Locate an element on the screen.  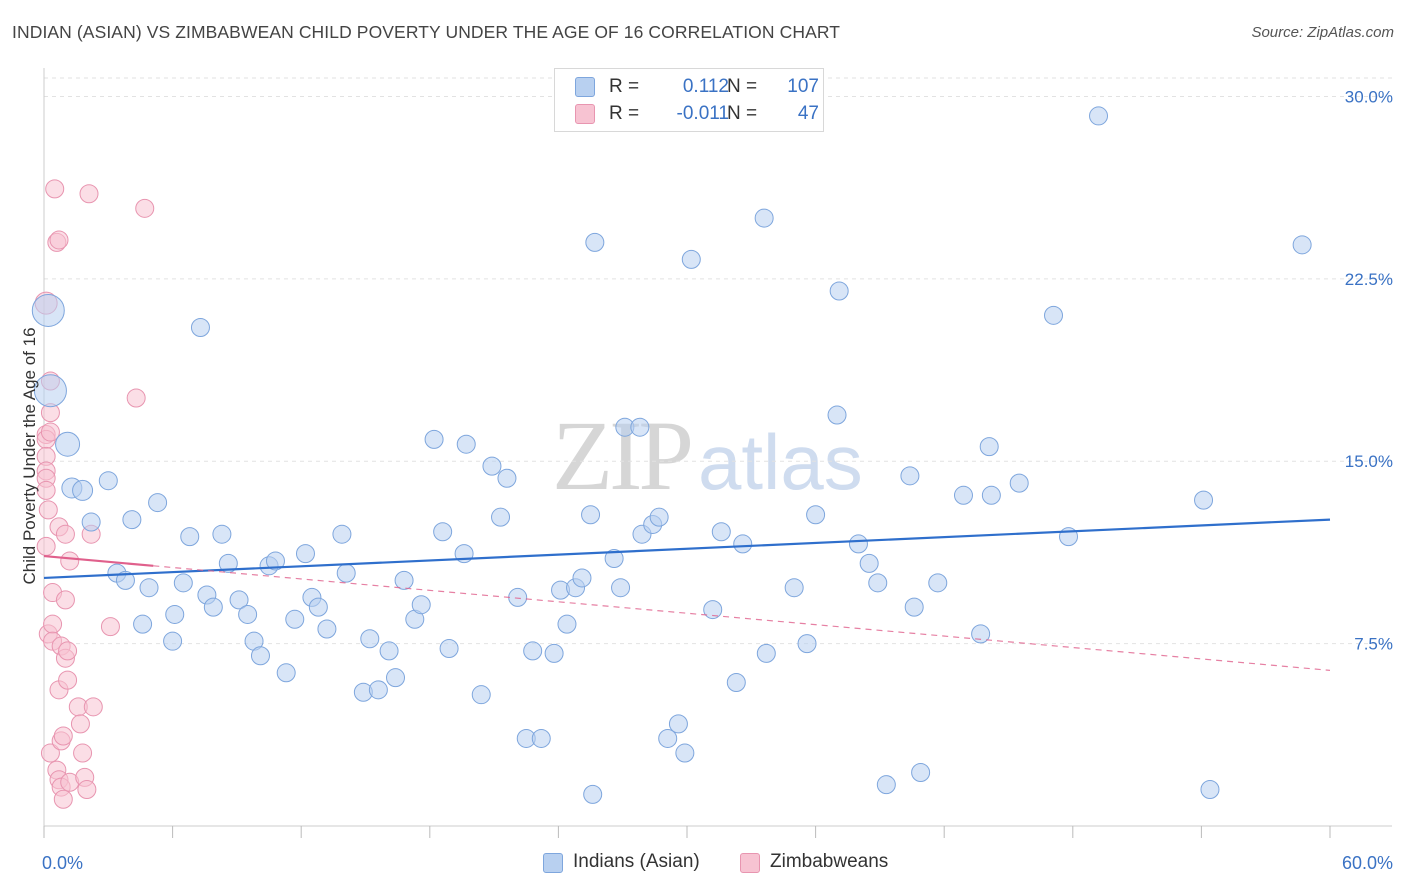
y-tick-label: 30.0% is located at coordinates (1369, 96).